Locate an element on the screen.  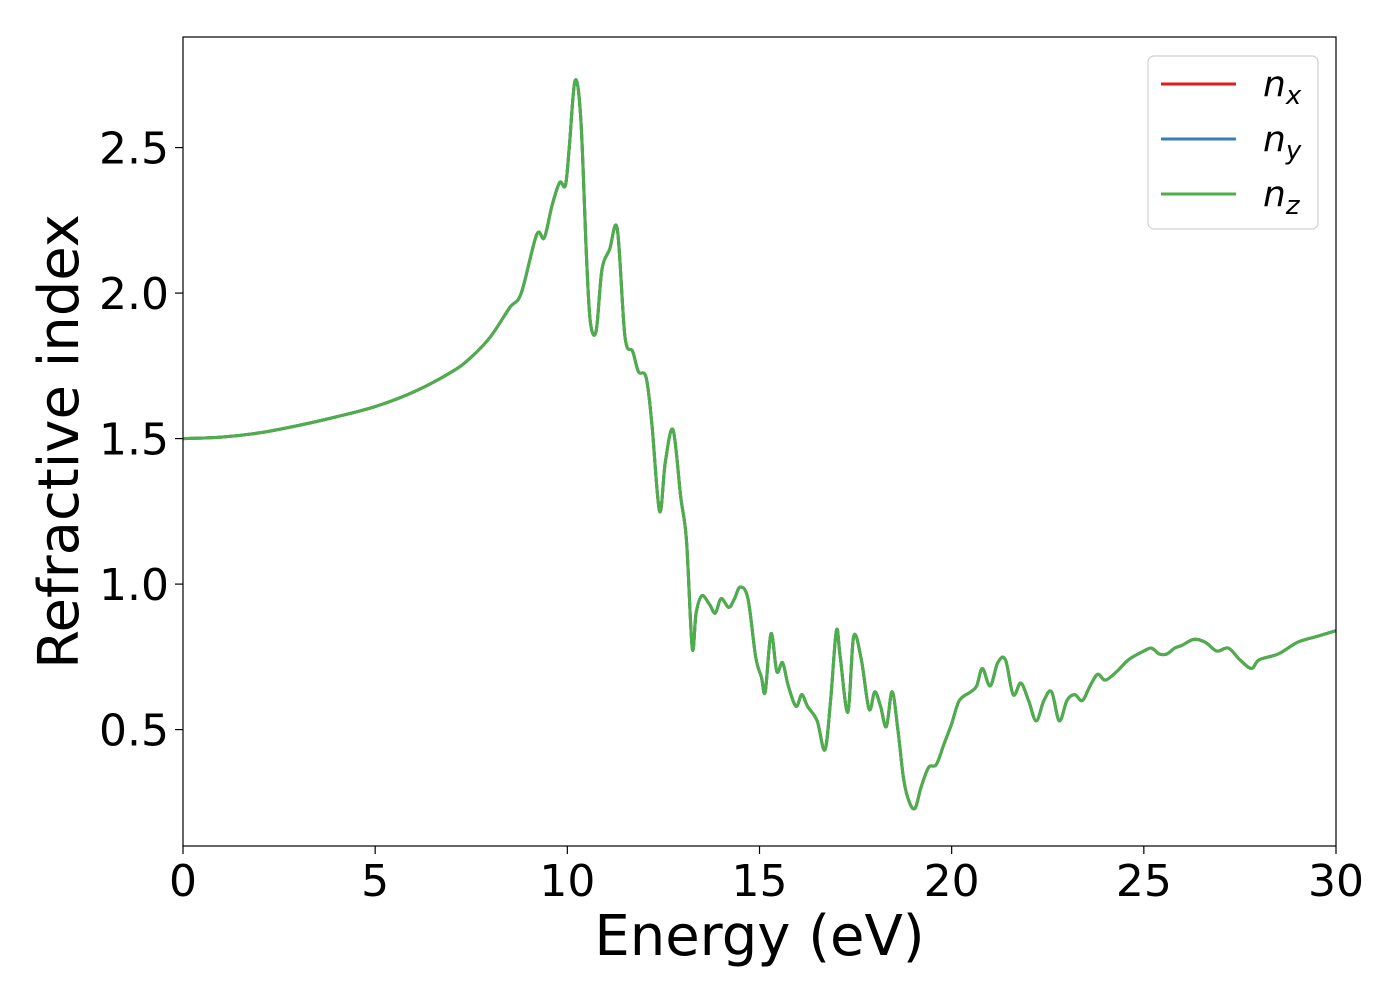
y-tick-label: 0.5 is located at coordinates (134, 731).